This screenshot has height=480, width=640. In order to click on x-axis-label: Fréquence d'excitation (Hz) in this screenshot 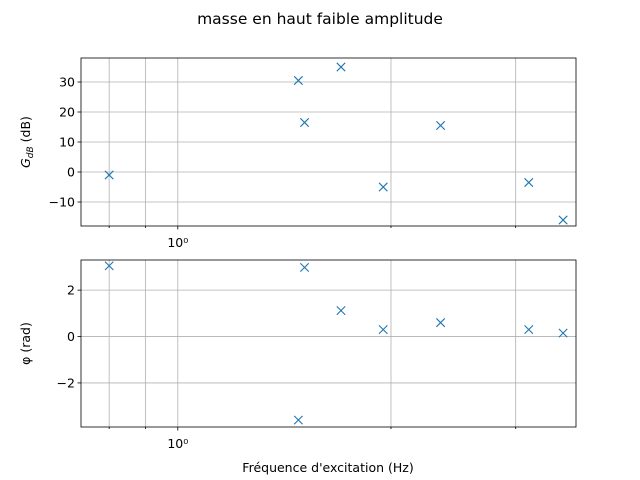, I will do `click(327, 467)`.